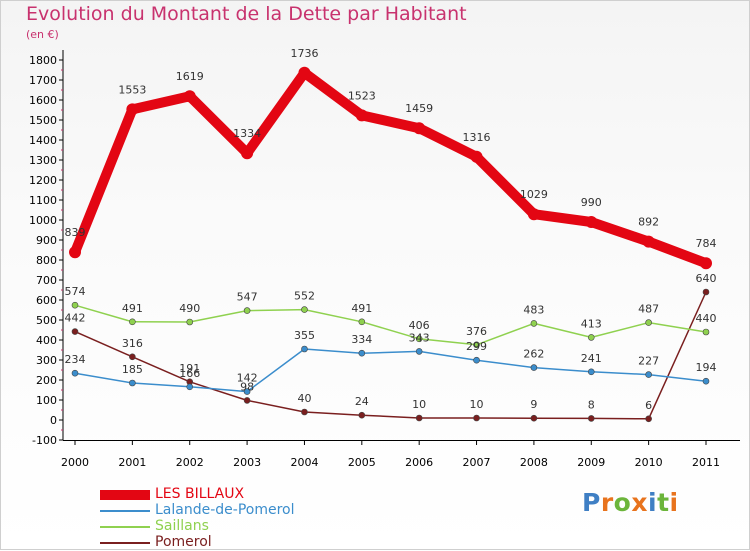 The image size is (750, 551). I want to click on data-label: 6, so click(648, 405).